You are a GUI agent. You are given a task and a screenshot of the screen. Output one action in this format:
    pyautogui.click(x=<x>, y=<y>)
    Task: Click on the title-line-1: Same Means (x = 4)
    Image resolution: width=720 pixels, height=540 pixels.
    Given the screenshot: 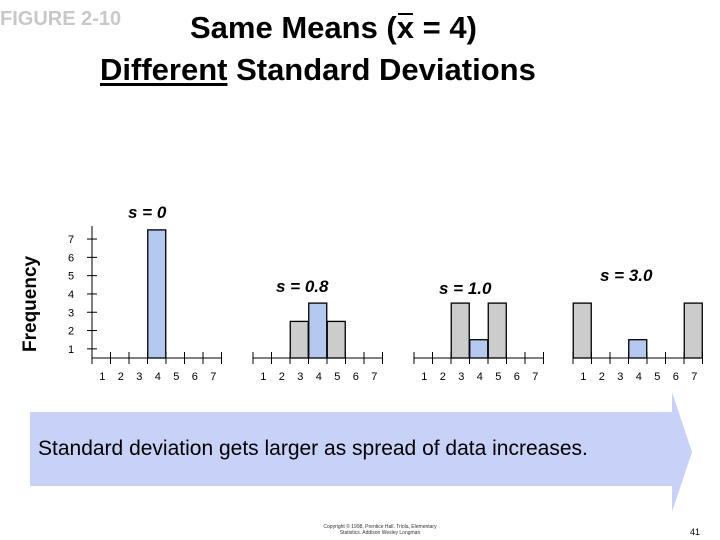 What is the action you would take?
    pyautogui.click(x=333, y=28)
    